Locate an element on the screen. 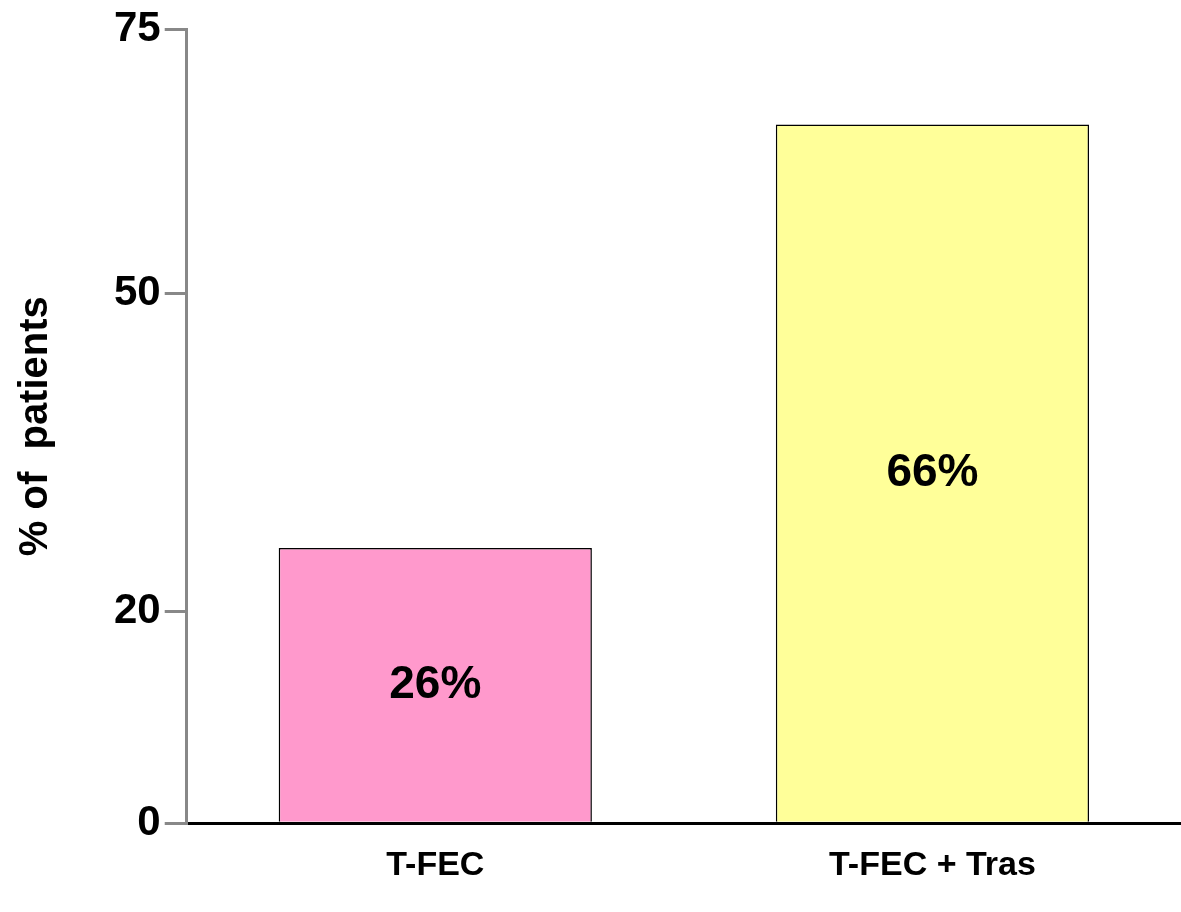 The height and width of the screenshot is (912, 1181). y-tick-label: 0 is located at coordinates (149, 820).